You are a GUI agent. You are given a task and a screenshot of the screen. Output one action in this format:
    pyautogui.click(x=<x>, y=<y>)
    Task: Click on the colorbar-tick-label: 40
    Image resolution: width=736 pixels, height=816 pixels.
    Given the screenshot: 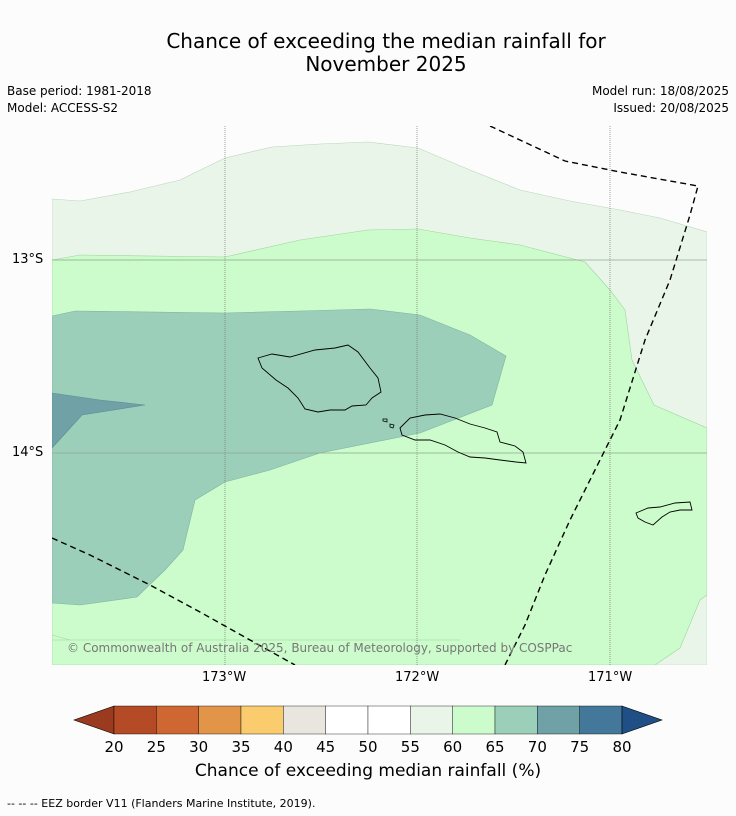 What is the action you would take?
    pyautogui.click(x=283, y=747)
    